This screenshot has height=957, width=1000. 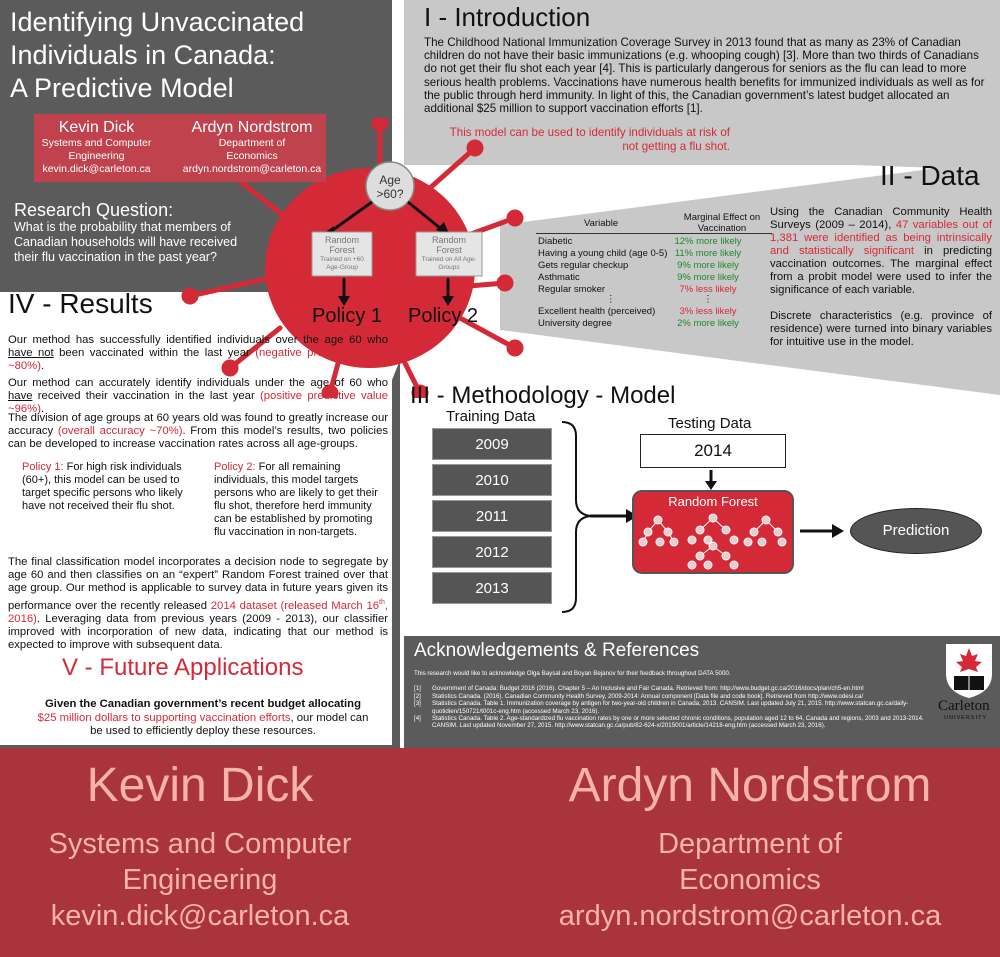 I want to click on prediction-arrow, so click(x=822, y=531).